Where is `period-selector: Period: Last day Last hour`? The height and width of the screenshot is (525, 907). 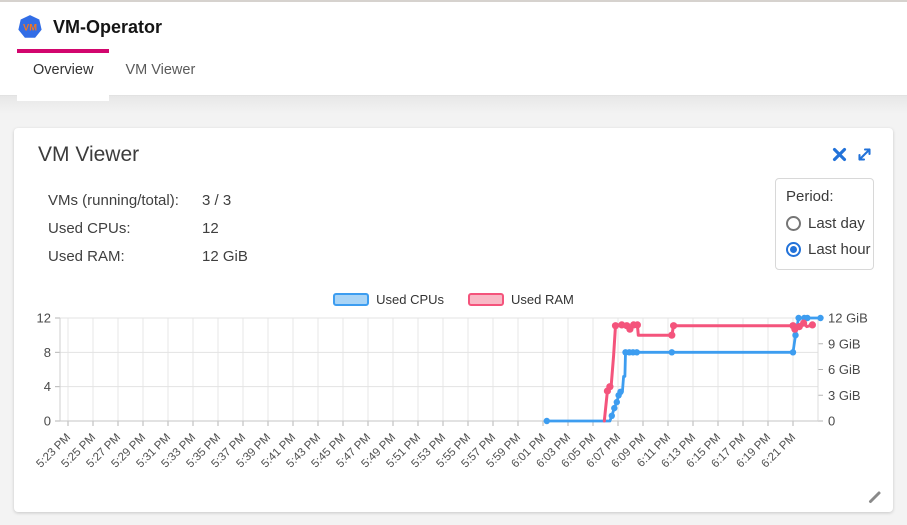
period-selector: Period: Last day Last hour is located at coordinates (824, 224).